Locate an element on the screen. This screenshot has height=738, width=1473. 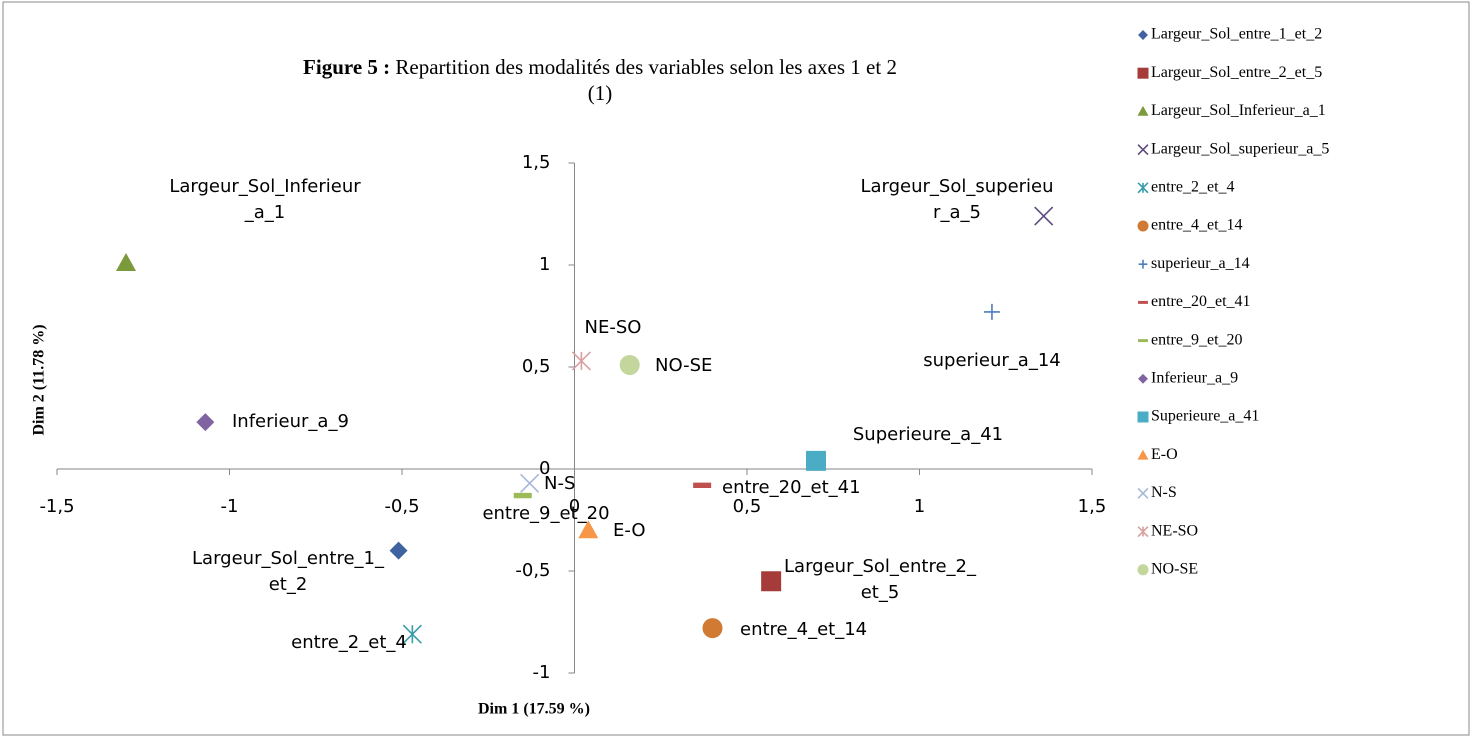
data-label: Largeur_Sol_entre_2_et_5 is located at coordinates (880, 579).